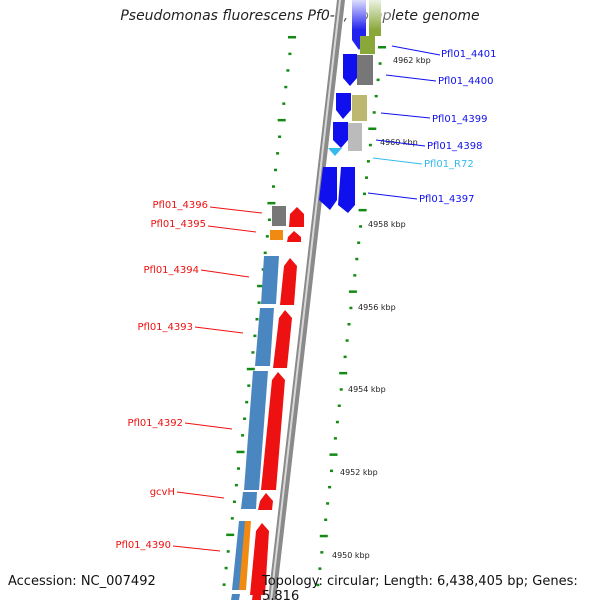 This screenshot has height=600, width=600. Describe the element at coordinates (180, 205) in the screenshot. I see `gene-label-pfl01-4396: Pfl01_4396` at that location.